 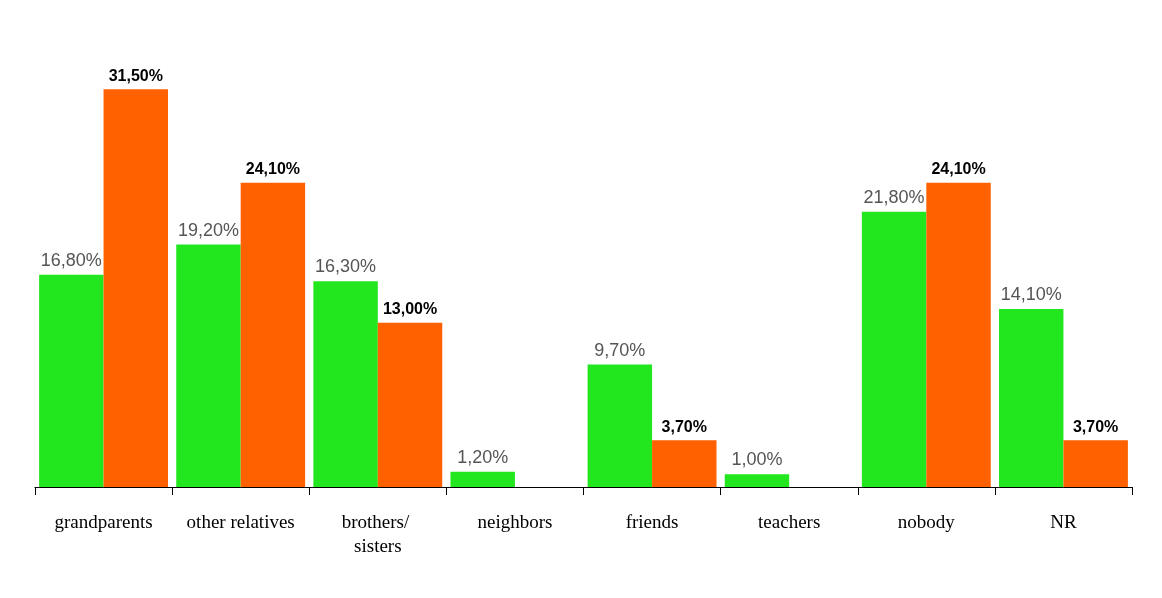 I want to click on x-tick-label: other relatives, so click(x=240, y=521).